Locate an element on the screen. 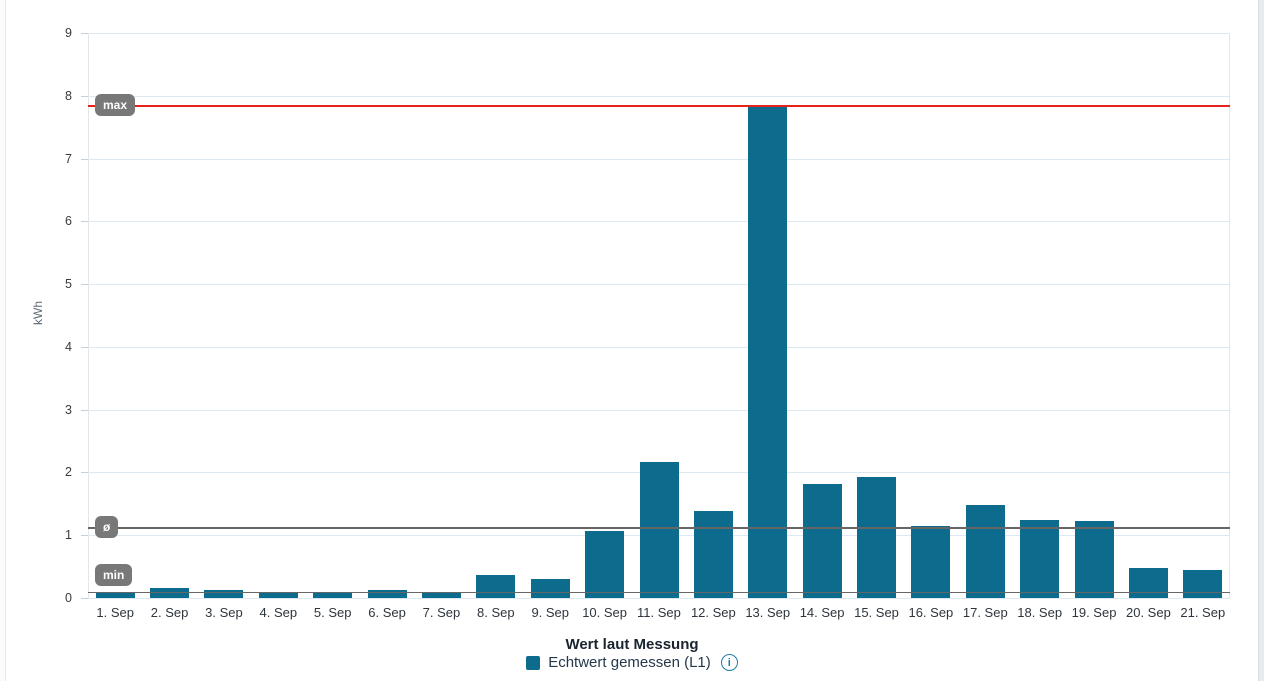 Image resolution: width=1264 pixels, height=681 pixels. legend: Echtwert gemessen (L1) i is located at coordinates (632, 662).